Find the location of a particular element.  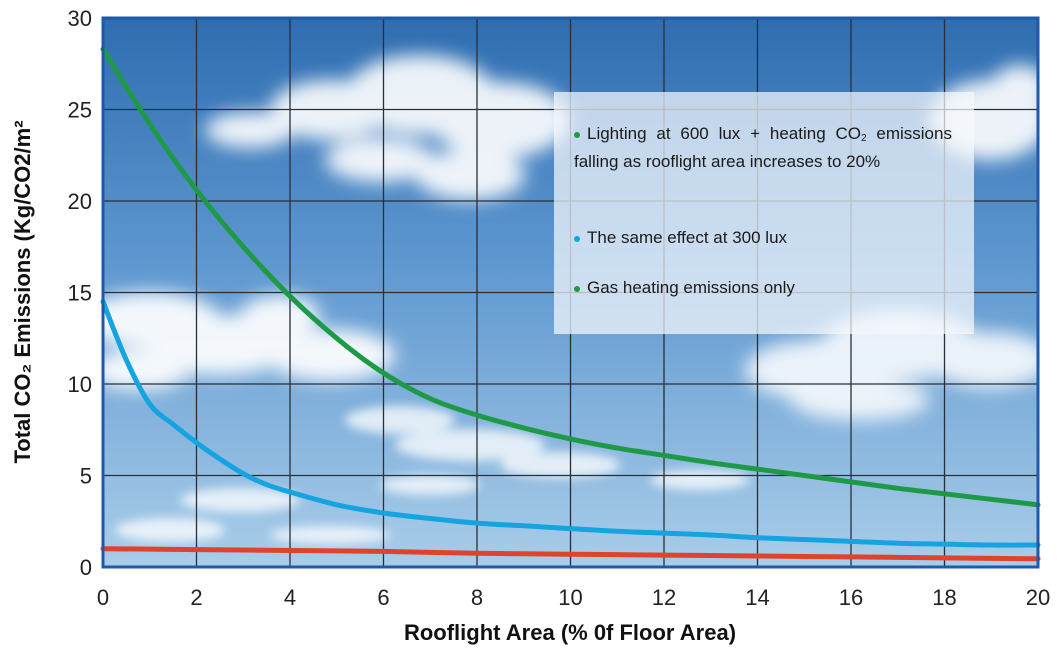

legend-item-gas-heating: Gas heating emissions only is located at coordinates (763, 287).